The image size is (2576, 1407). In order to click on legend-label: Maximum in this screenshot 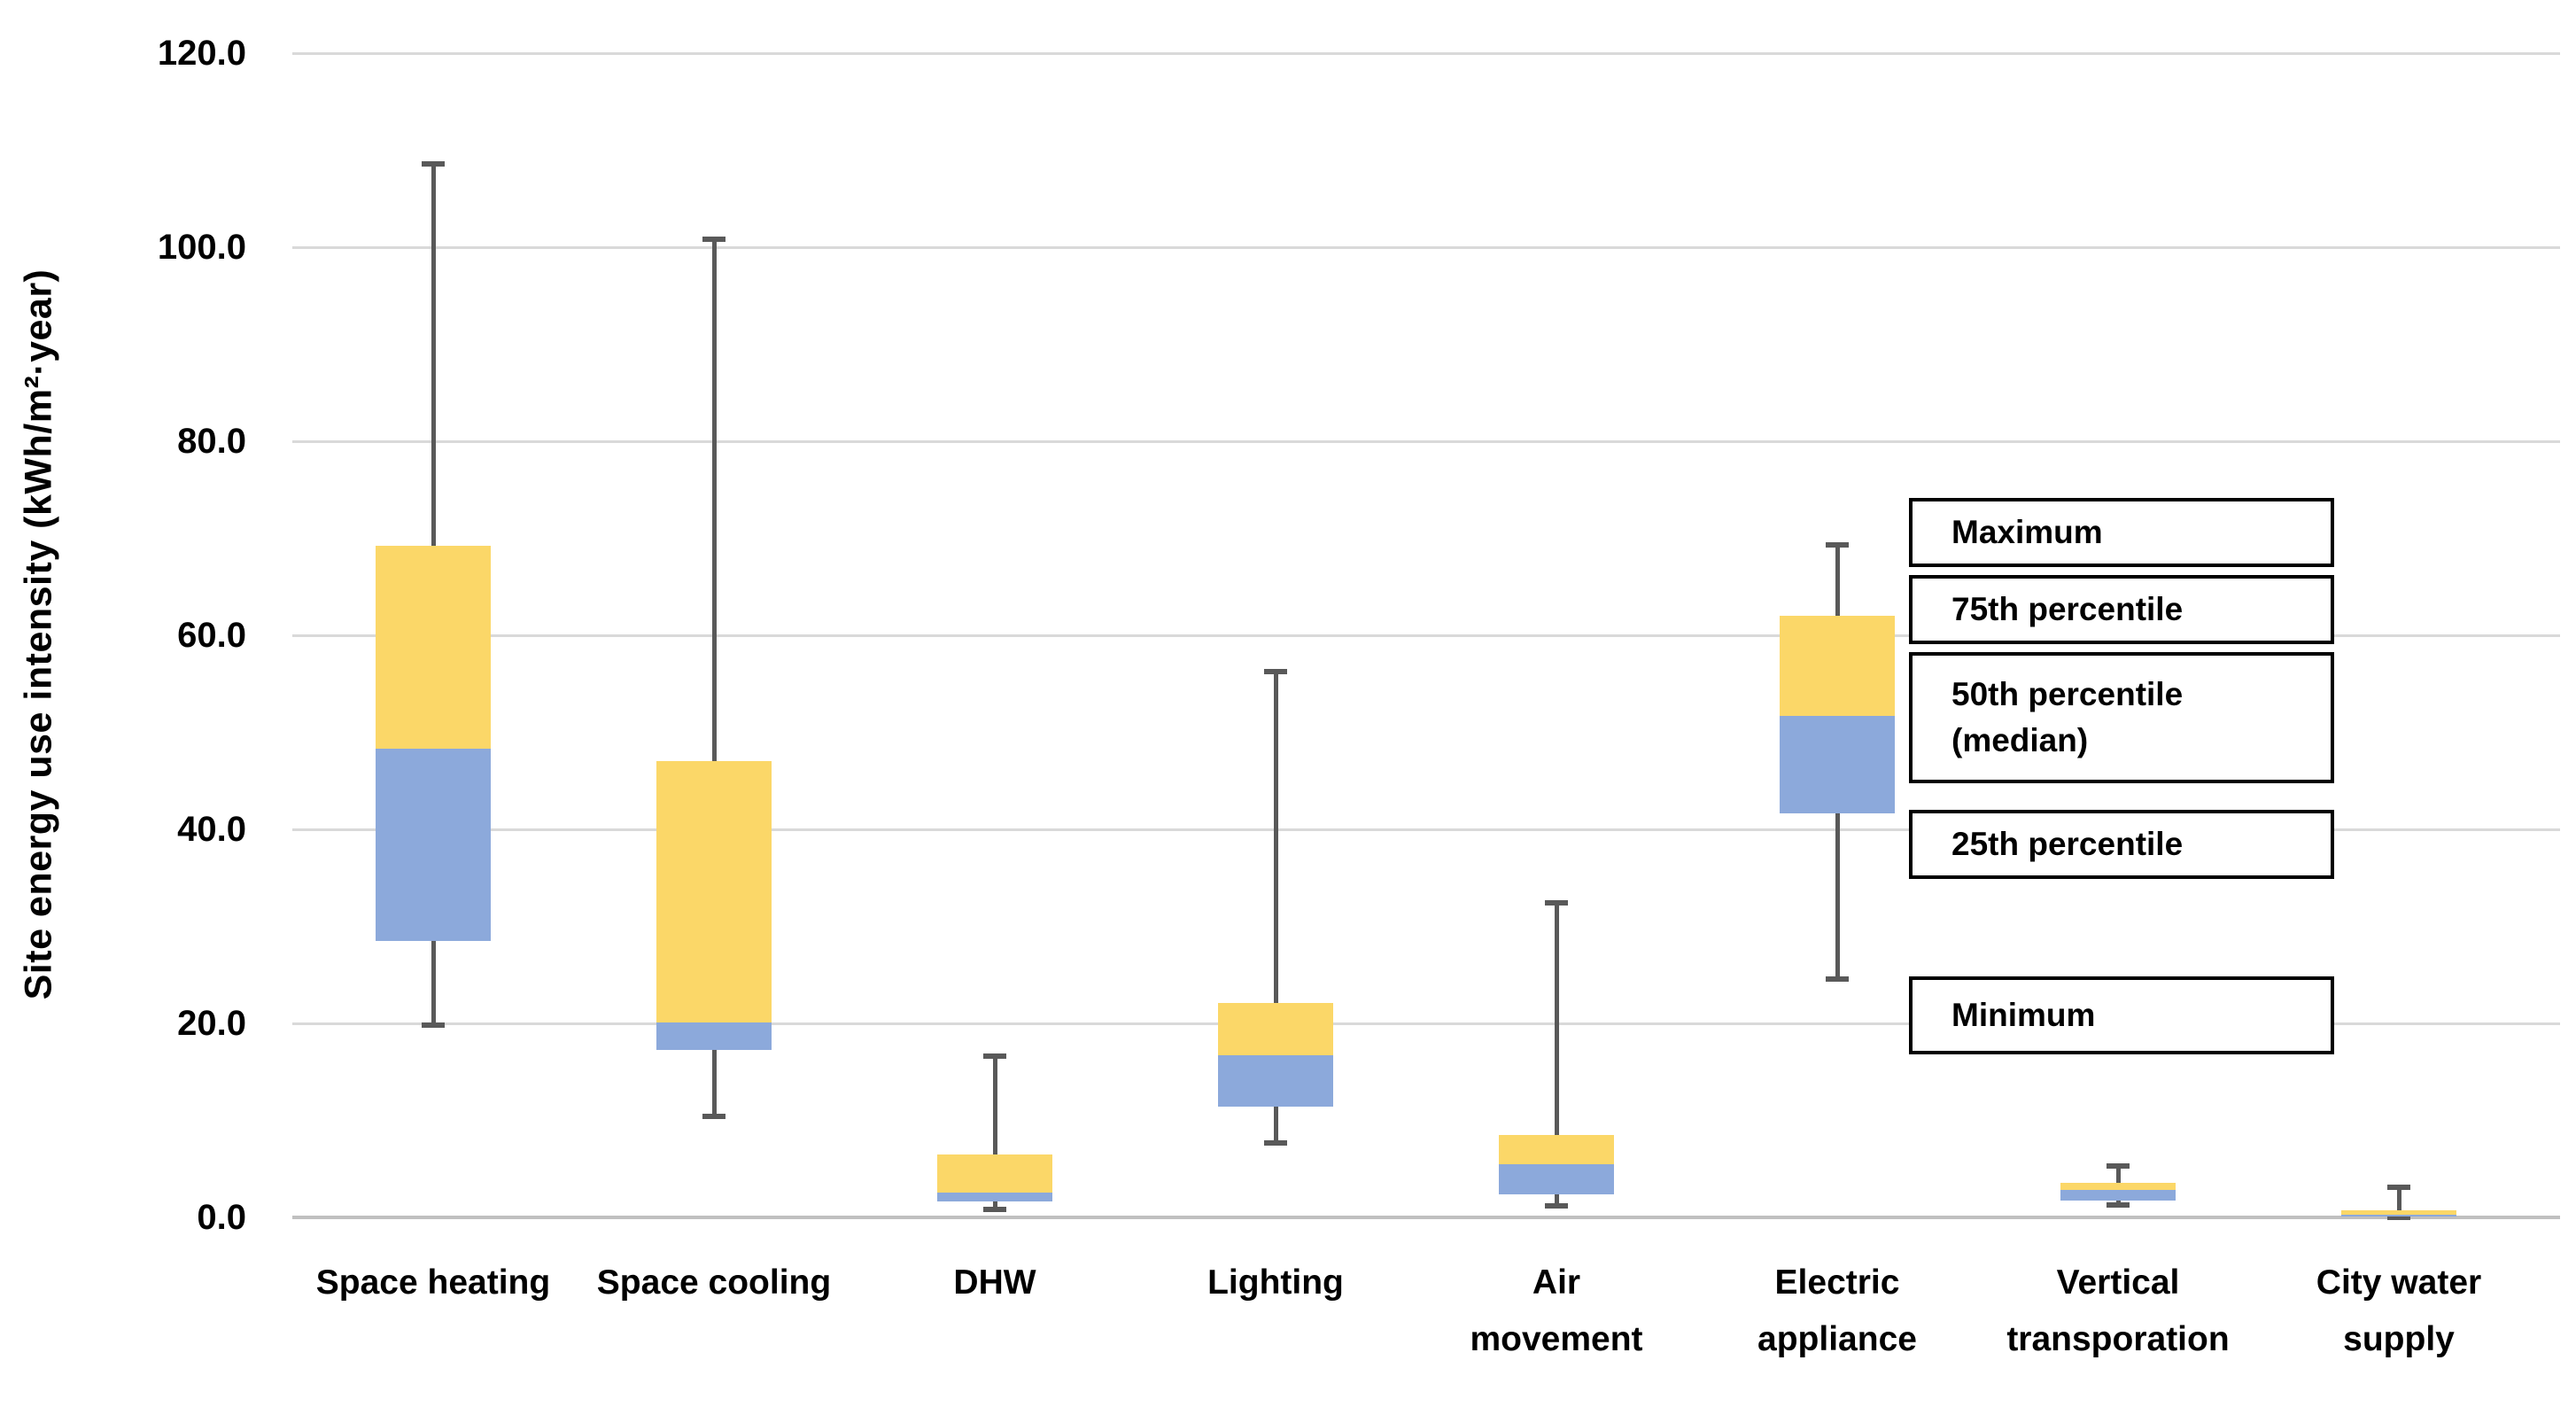, I will do `click(2027, 532)`.